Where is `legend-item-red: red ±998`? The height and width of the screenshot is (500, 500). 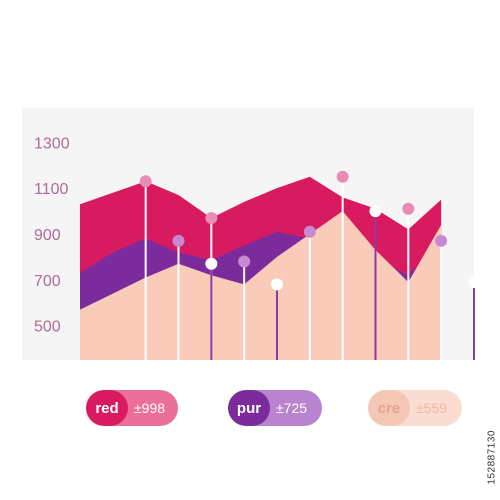 legend-item-red: red ±998 is located at coordinates (132, 408).